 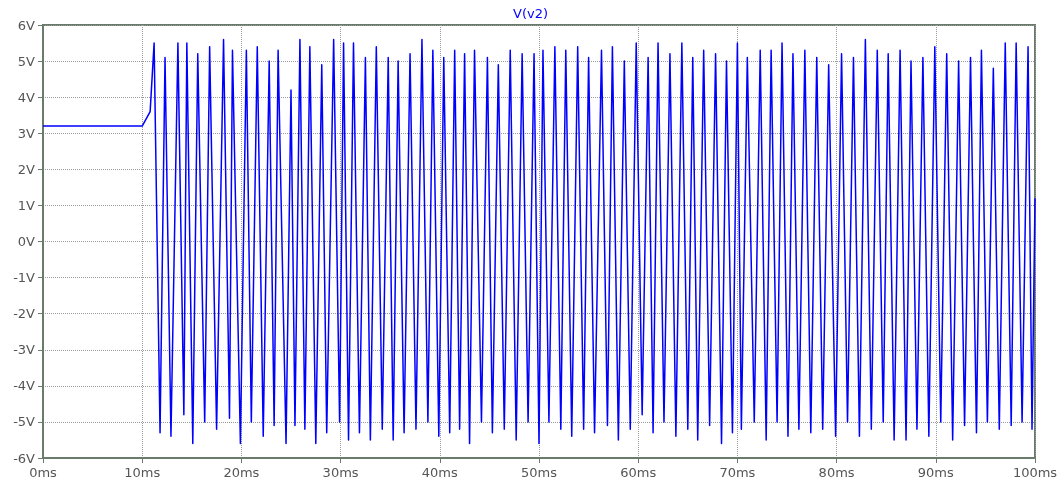 I want to click on y-tick-label: -3V, so click(x=24, y=350).